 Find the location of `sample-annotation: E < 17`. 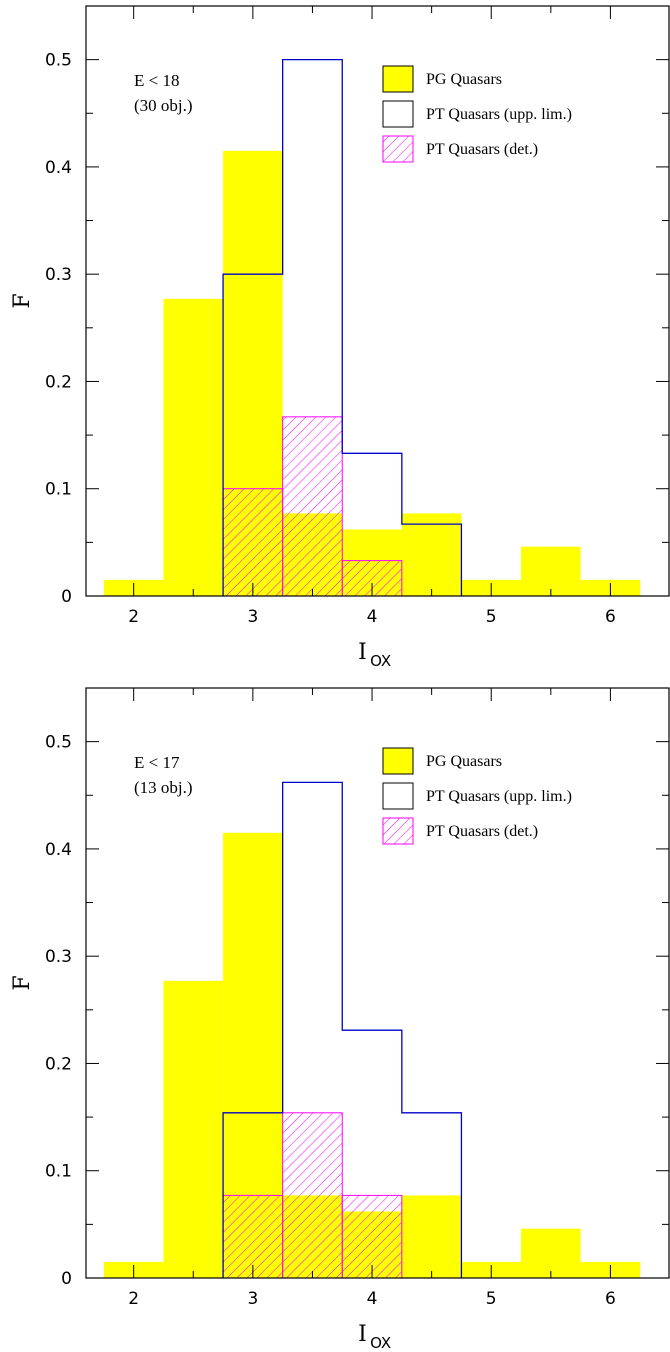

sample-annotation: E < 17 is located at coordinates (157, 762).